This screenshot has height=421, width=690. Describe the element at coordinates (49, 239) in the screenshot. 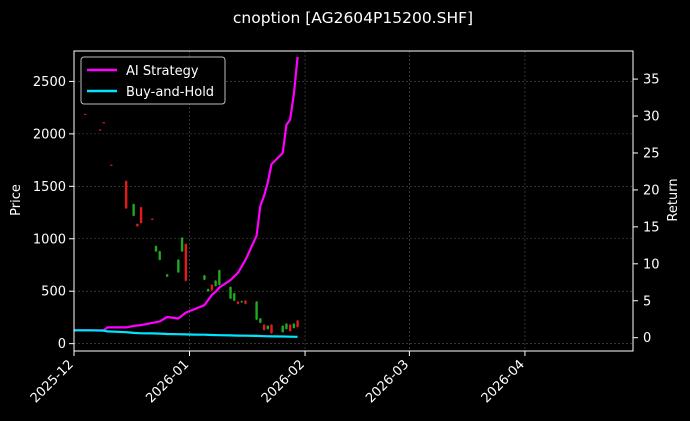

I see `y-tick-label: 1000` at that location.